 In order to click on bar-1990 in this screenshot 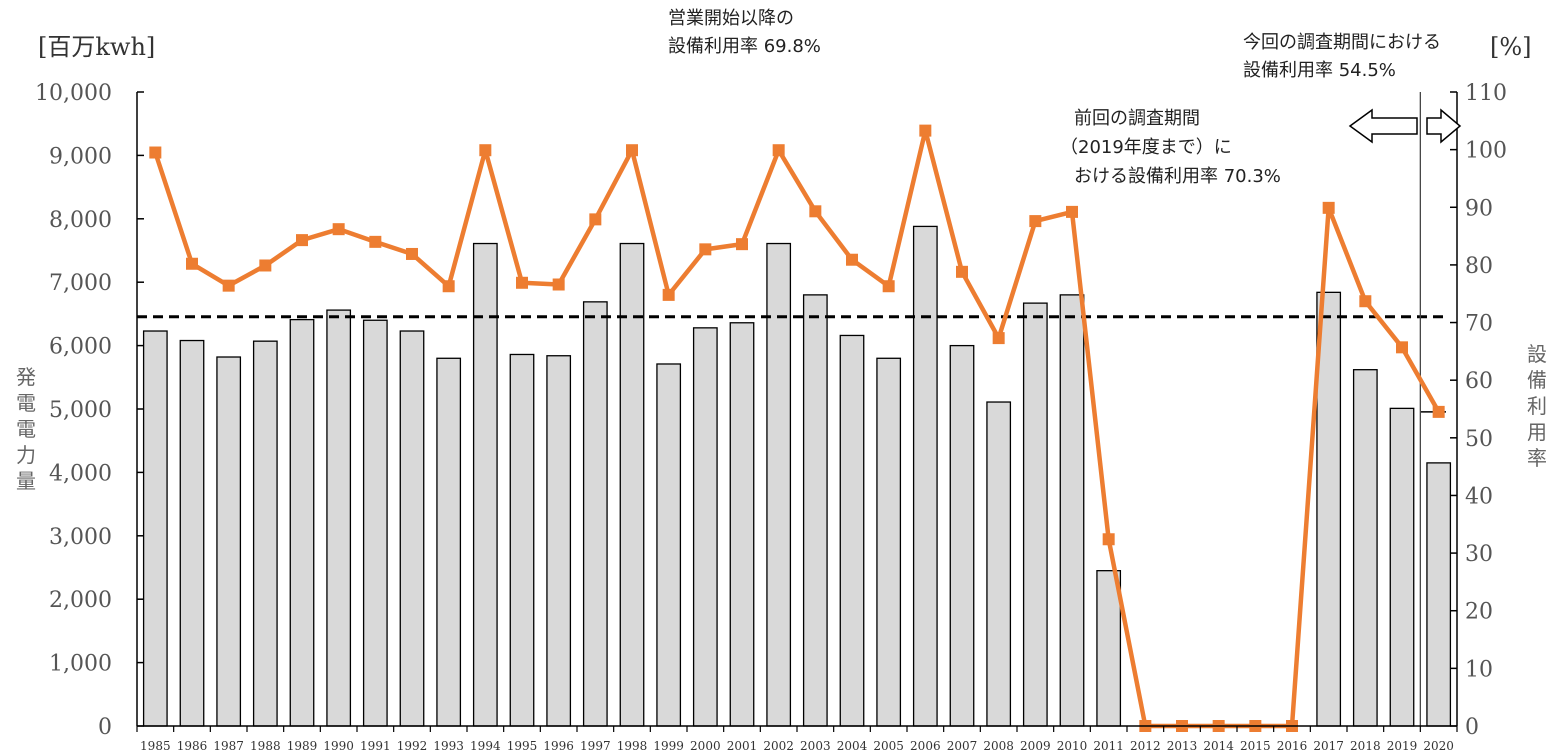, I will do `click(339, 518)`.